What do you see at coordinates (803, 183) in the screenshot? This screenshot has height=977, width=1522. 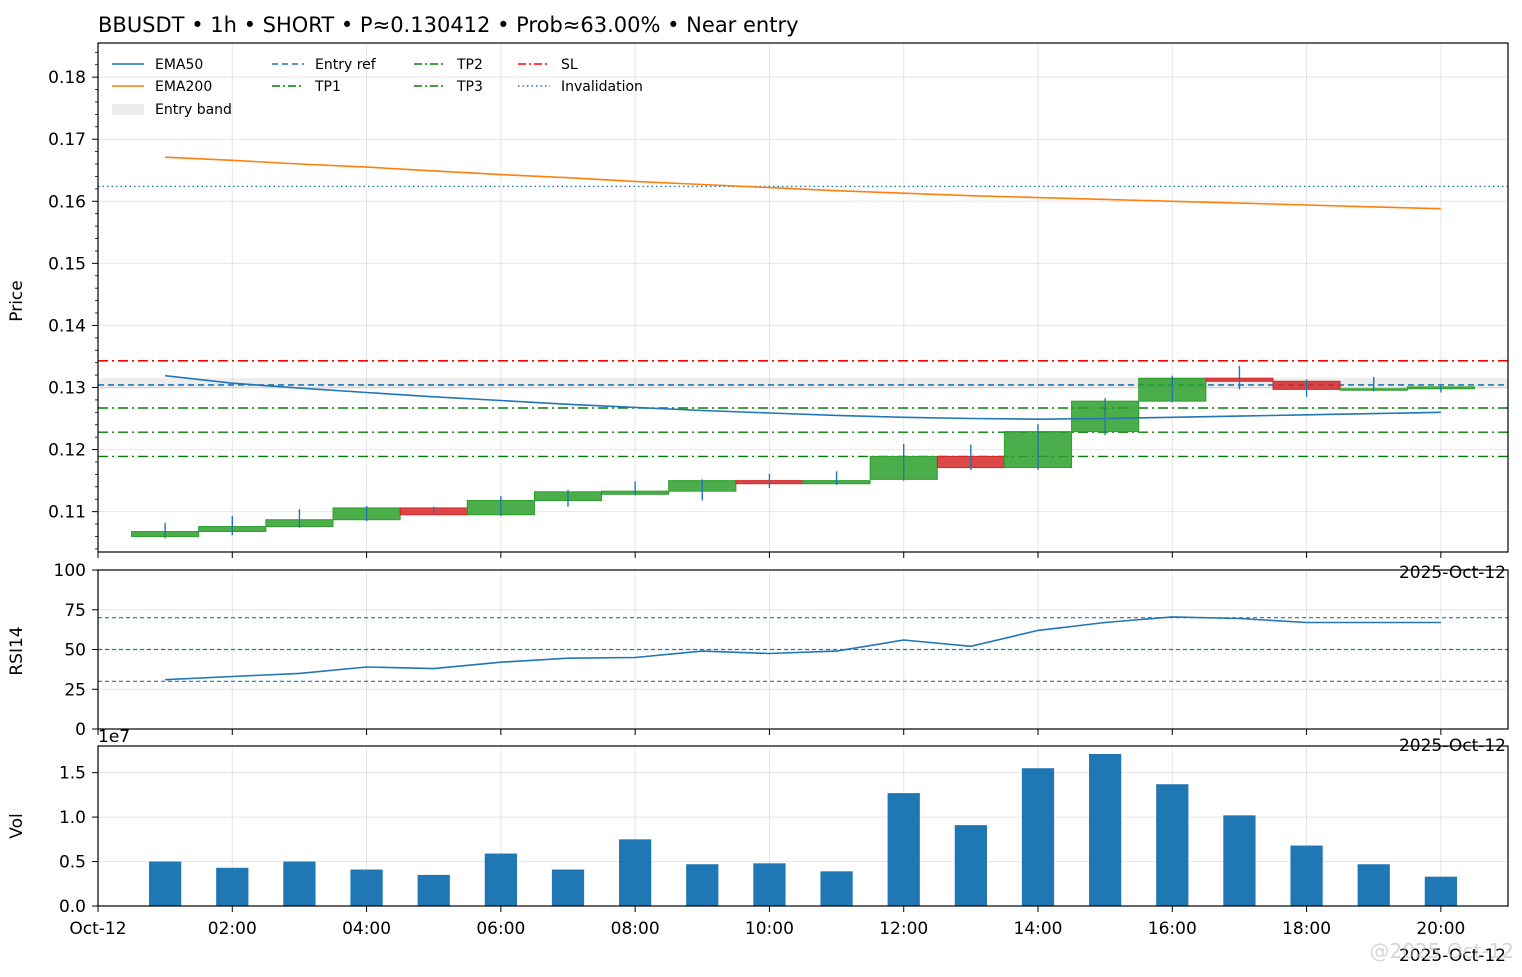 I see `ema200-line` at bounding box center [803, 183].